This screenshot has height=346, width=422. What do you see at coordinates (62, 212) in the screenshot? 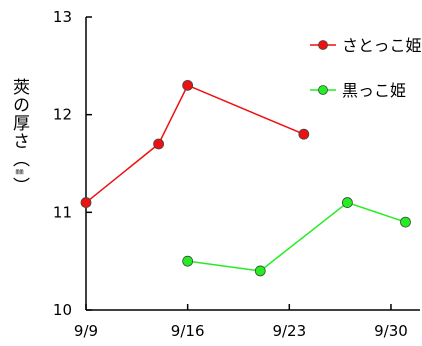
I see `y-tick-label: 11` at bounding box center [62, 212].